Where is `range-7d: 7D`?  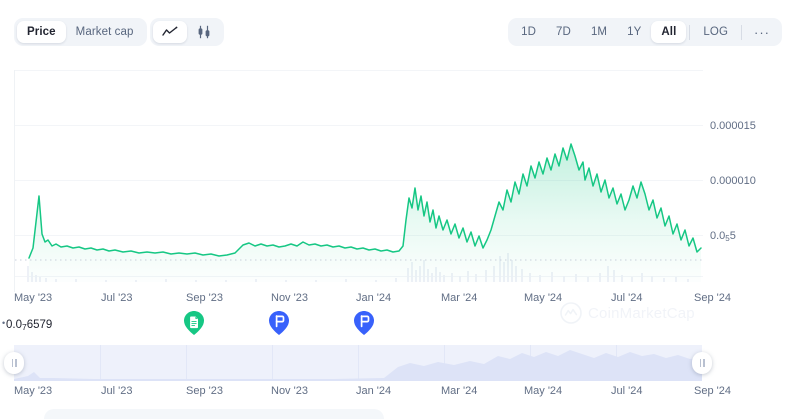
range-7d: 7D is located at coordinates (563, 32).